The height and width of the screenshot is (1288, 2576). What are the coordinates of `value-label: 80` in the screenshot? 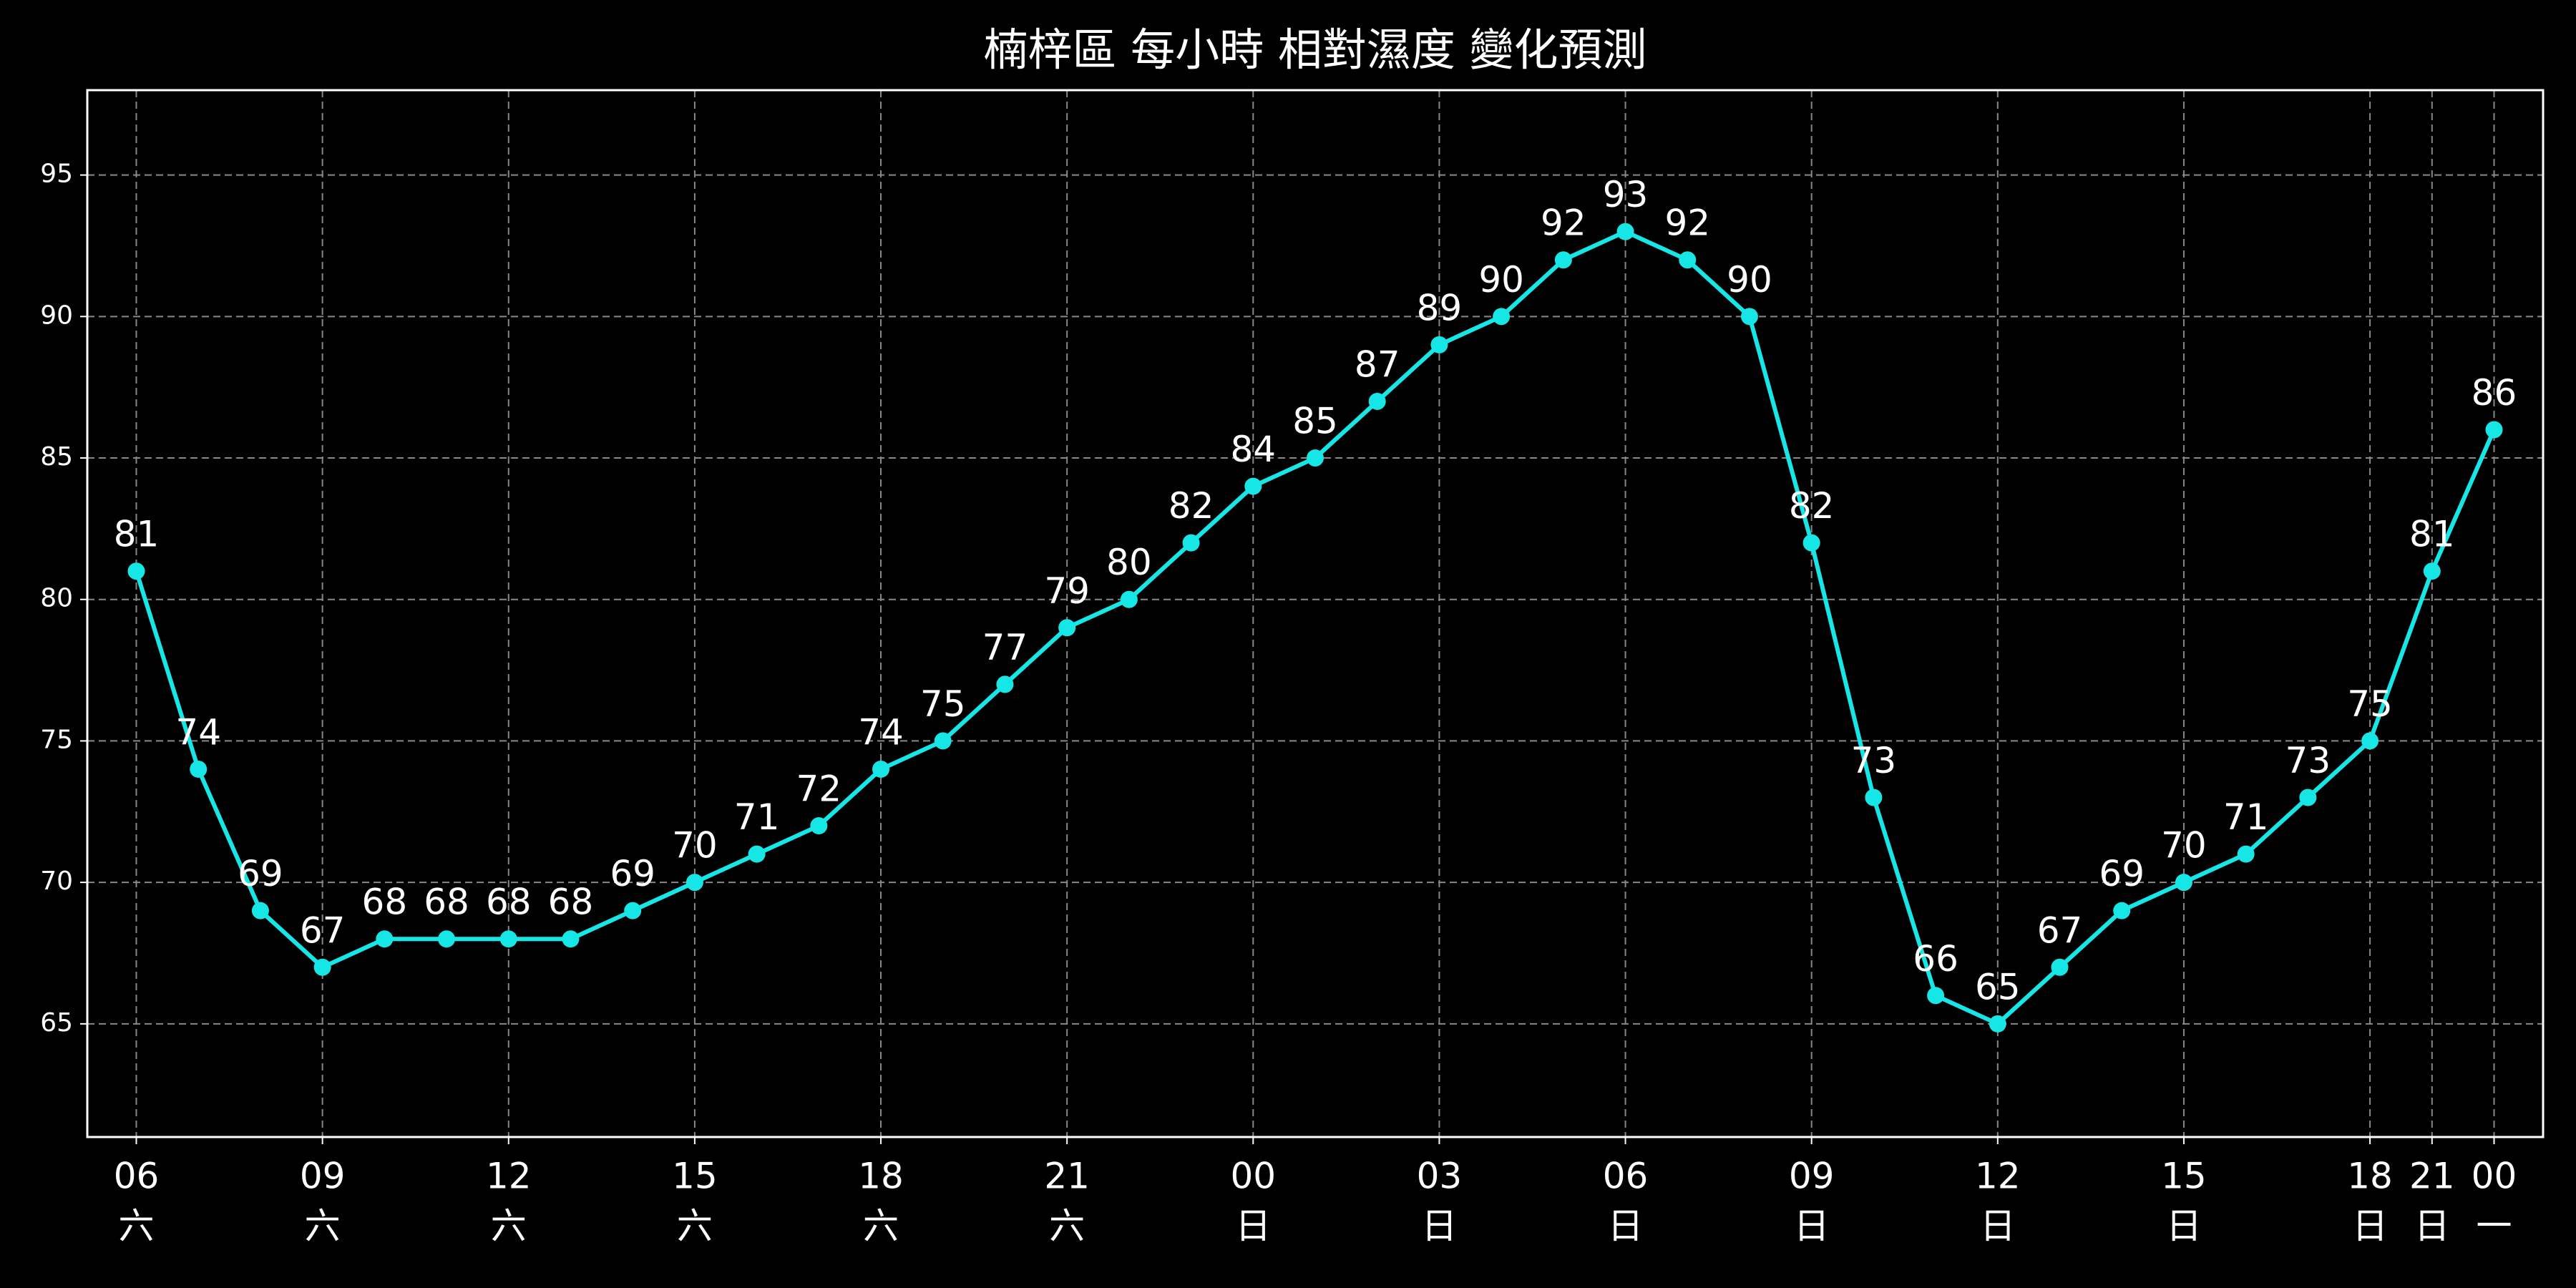 It's located at (1129, 562).